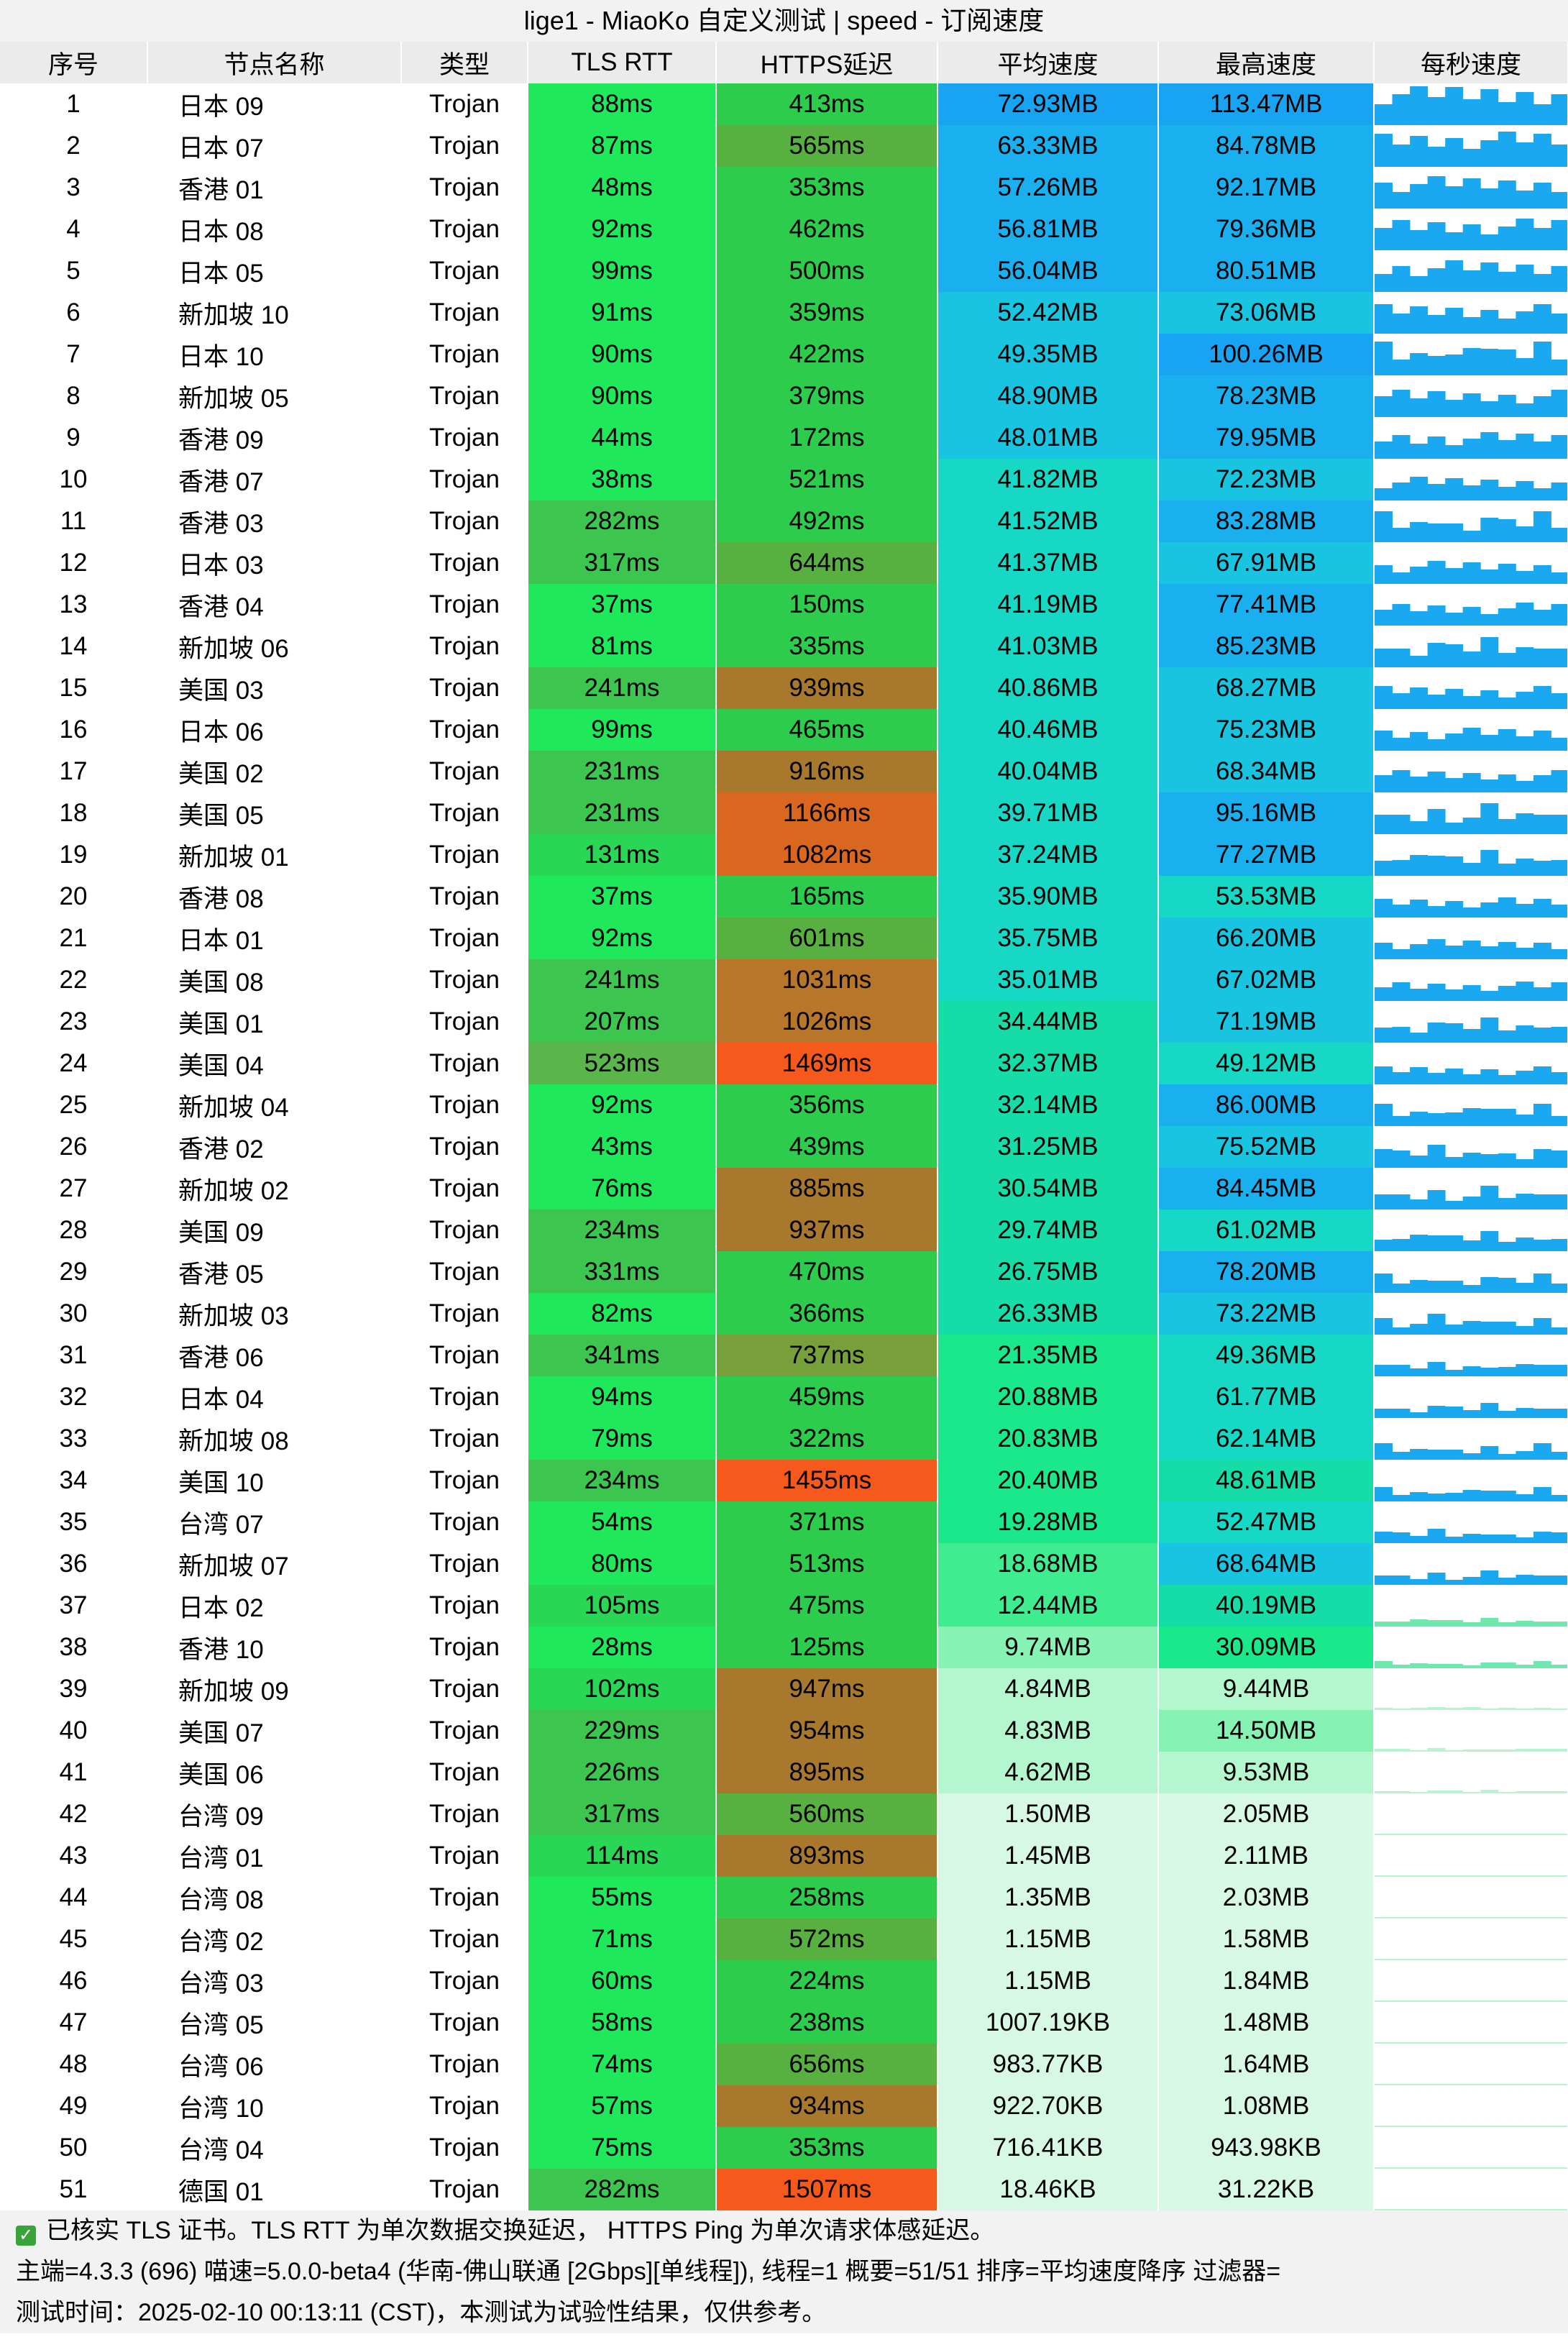 The image size is (1568, 2337). I want to click on header-index: 序号, so click(74, 62).